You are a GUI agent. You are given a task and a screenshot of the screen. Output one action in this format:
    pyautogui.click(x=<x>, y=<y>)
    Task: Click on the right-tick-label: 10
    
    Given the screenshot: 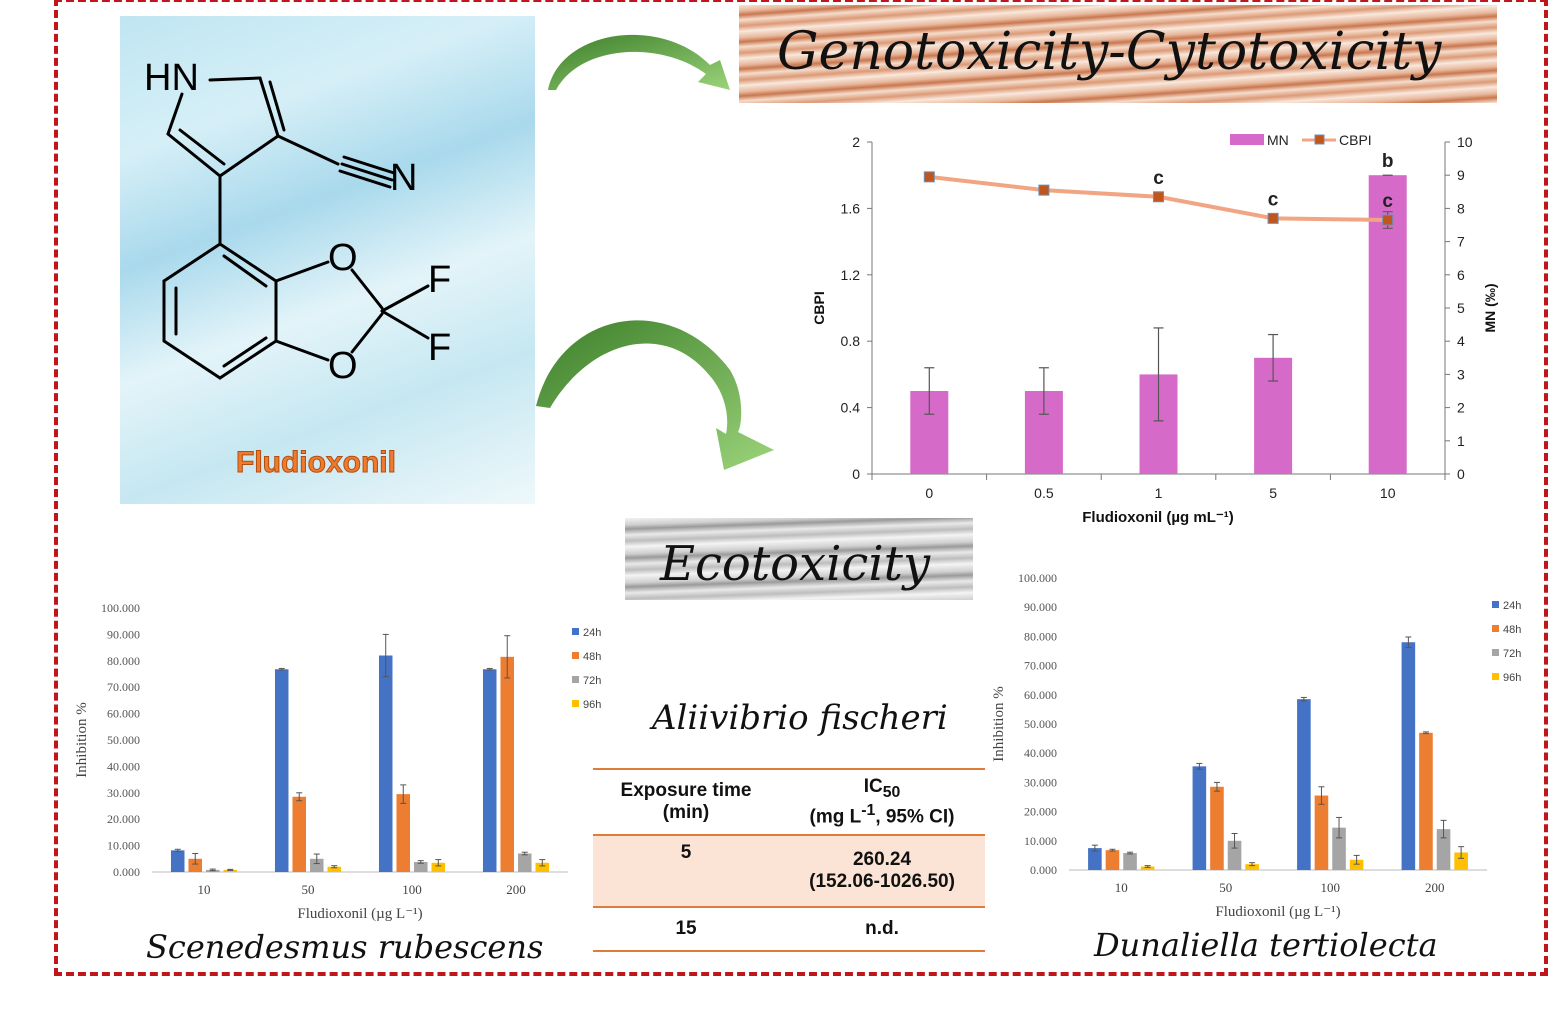 What is the action you would take?
    pyautogui.click(x=1465, y=142)
    